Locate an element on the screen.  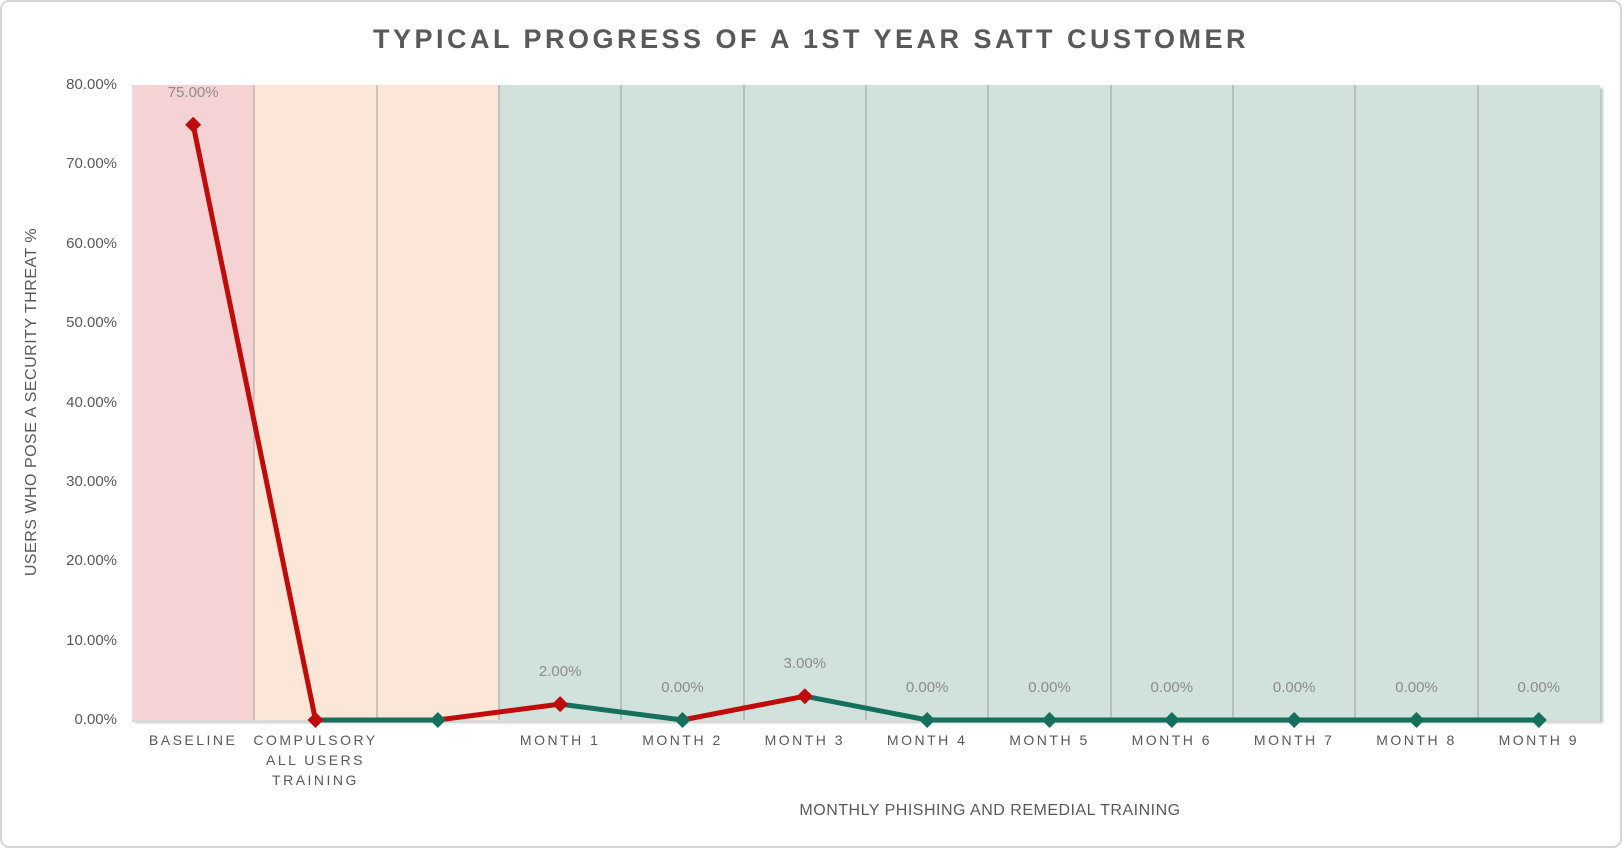
category-label: MONTH 1 is located at coordinates (560, 740).